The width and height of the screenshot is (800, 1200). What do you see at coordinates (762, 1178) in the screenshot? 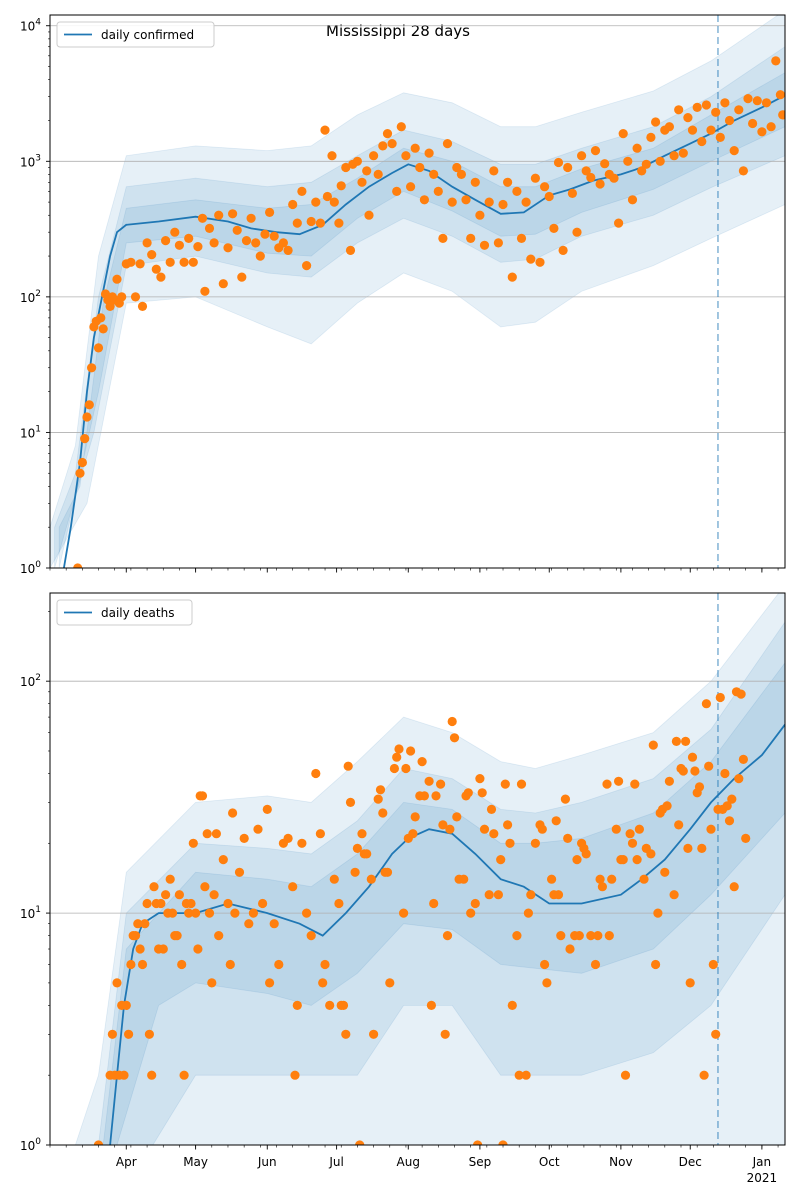
I see `x-tick-year-label: 2021` at bounding box center [762, 1178].